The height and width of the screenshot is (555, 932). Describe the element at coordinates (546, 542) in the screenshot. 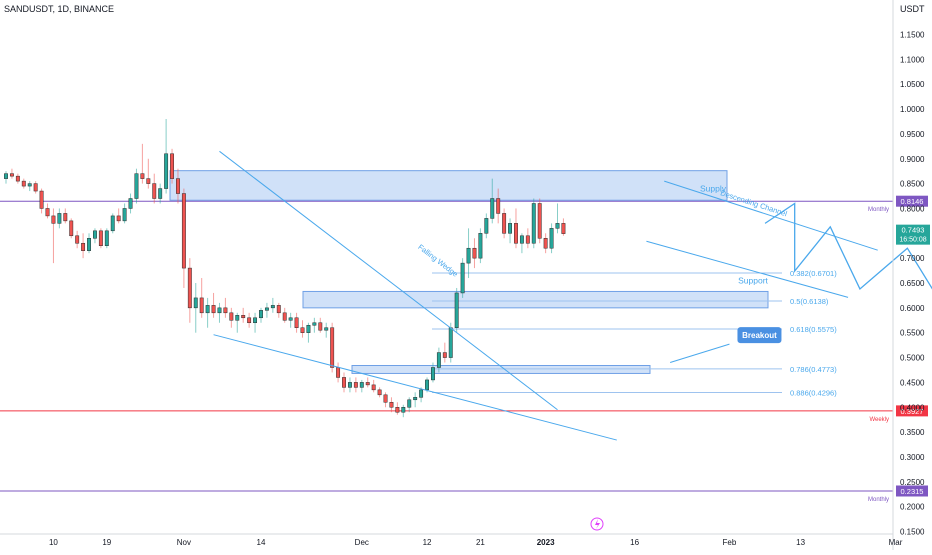

I see `x-tick-label: 2023` at that location.